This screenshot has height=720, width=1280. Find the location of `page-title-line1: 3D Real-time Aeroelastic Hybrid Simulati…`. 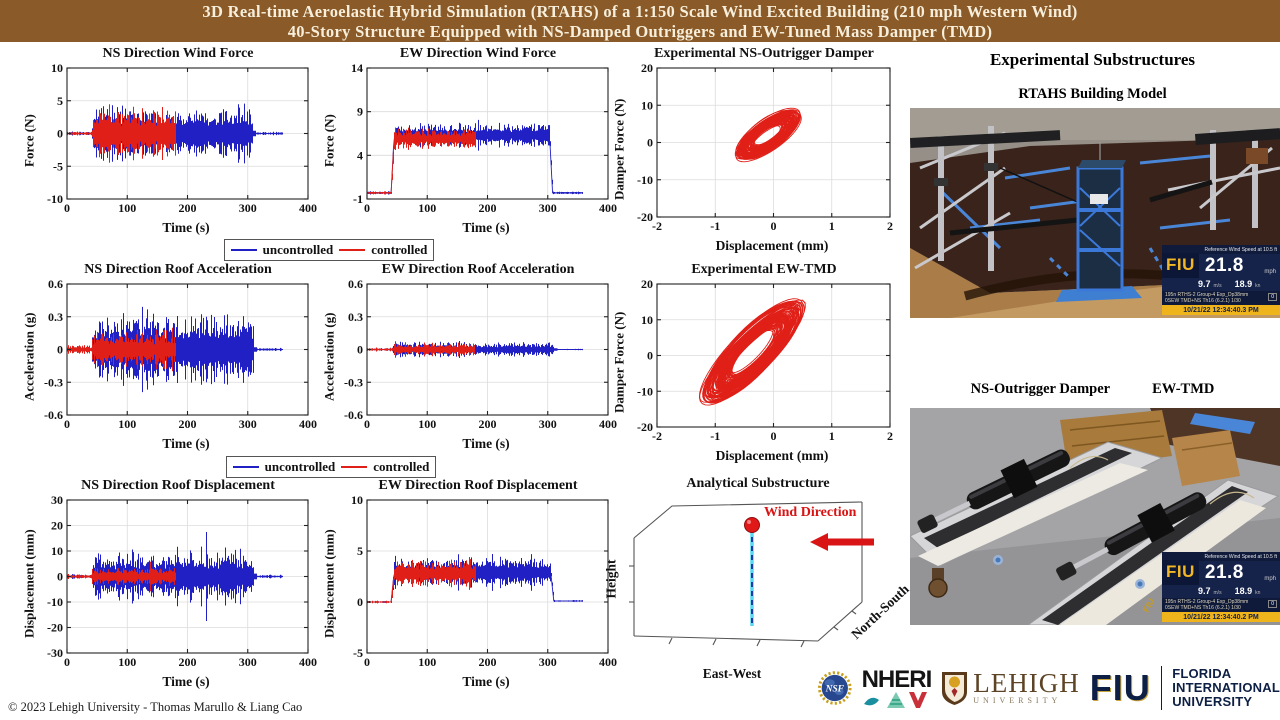

page-title-line1: 3D Real-time Aeroelastic Hybrid Simulati… is located at coordinates (640, 11).